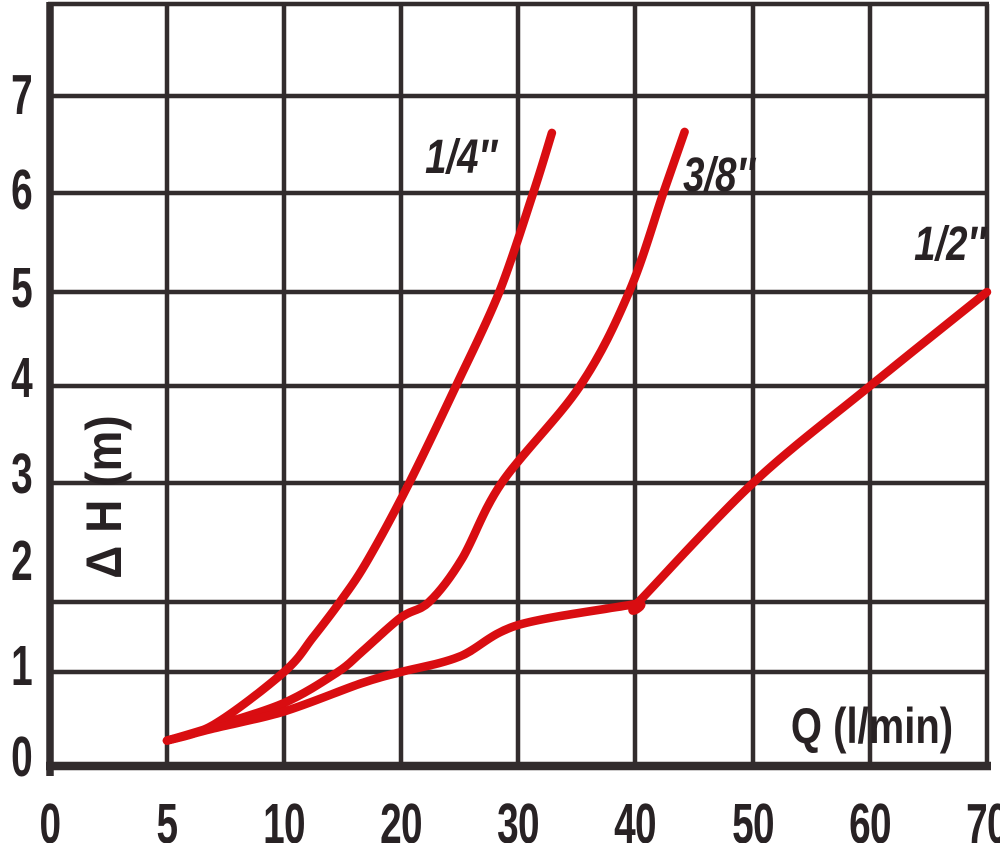  I want to click on y-tick-label: 1, so click(22, 666).